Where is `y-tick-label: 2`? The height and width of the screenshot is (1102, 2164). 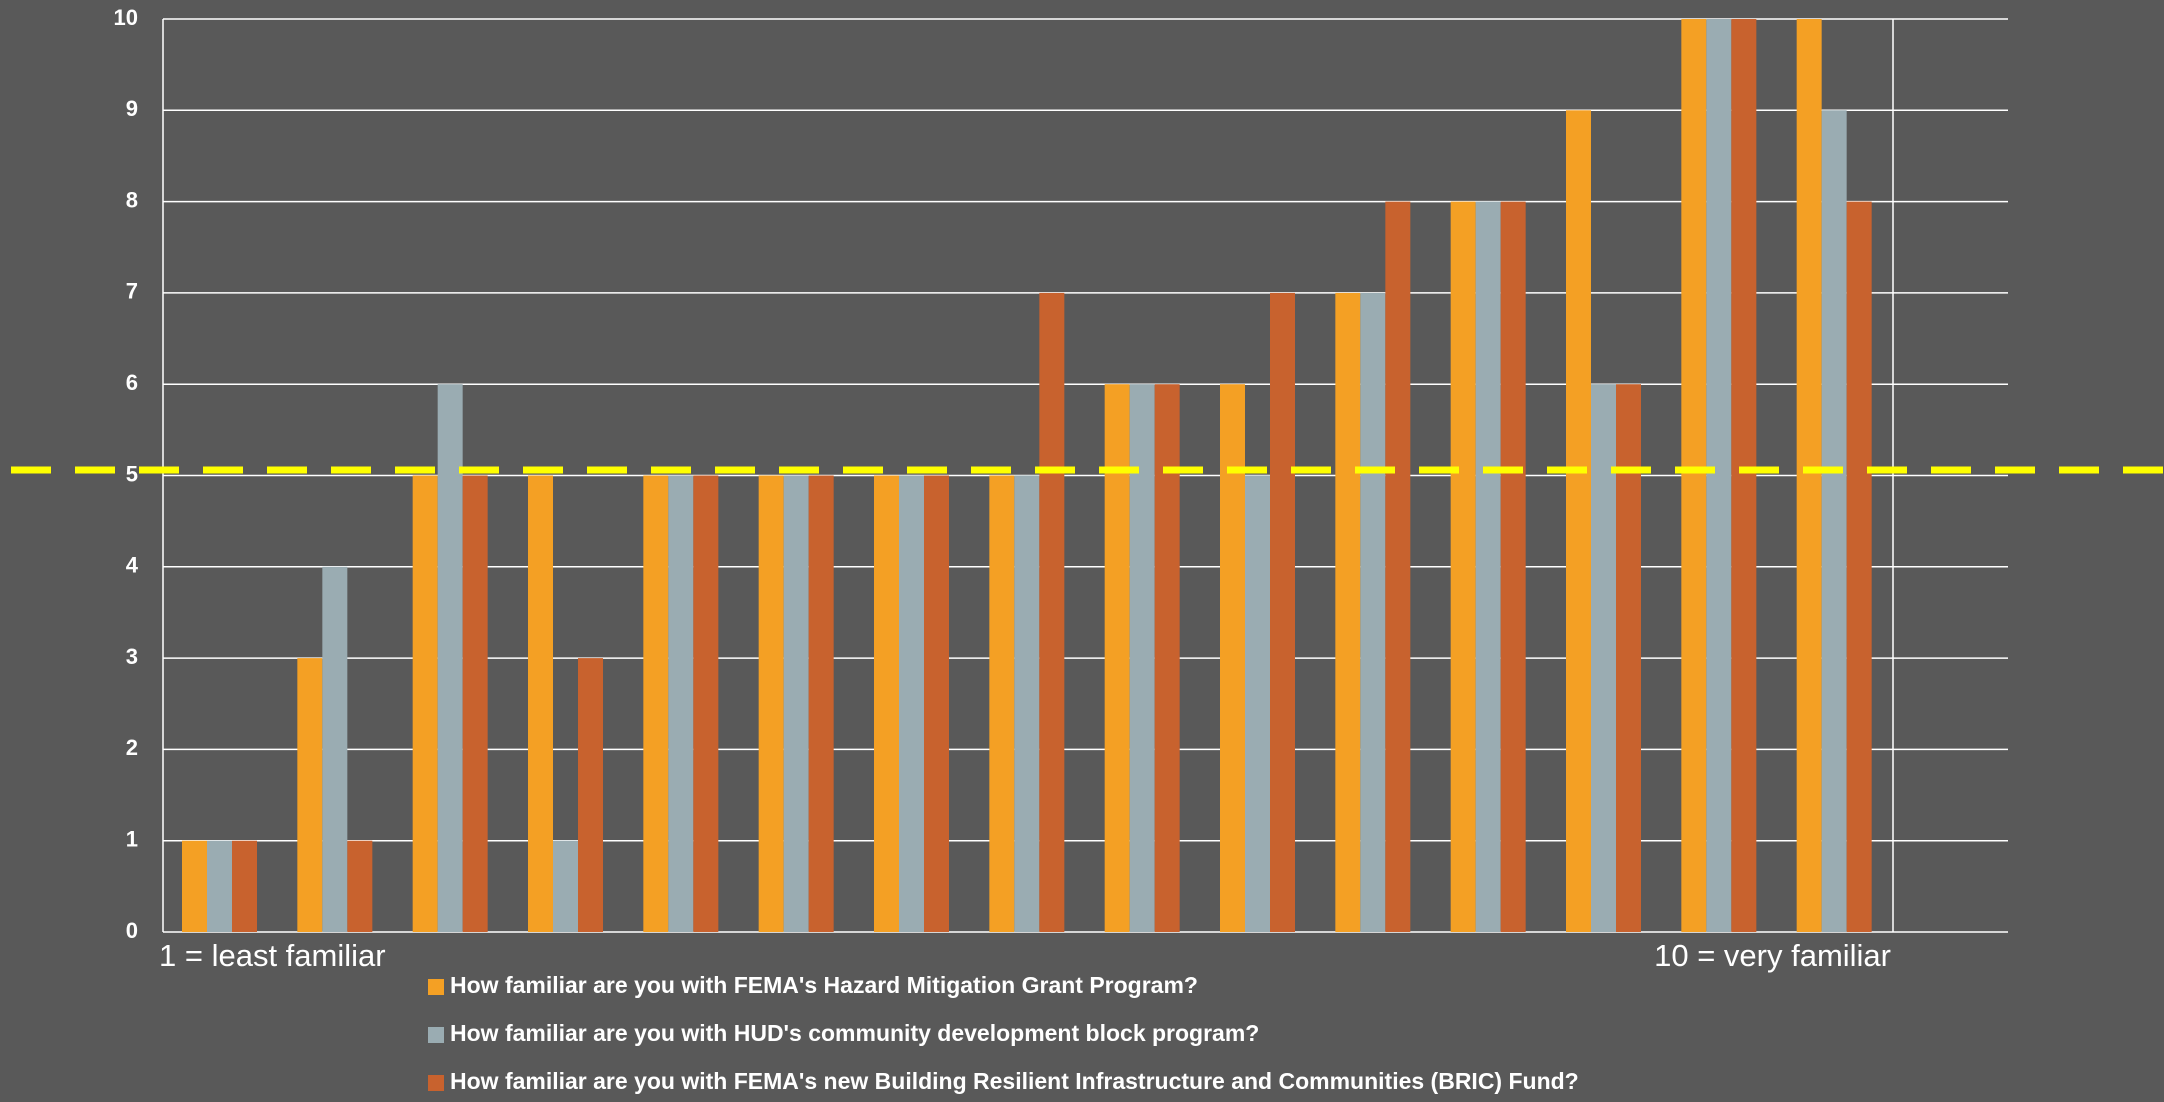
y-tick-label: 2 is located at coordinates (132, 747).